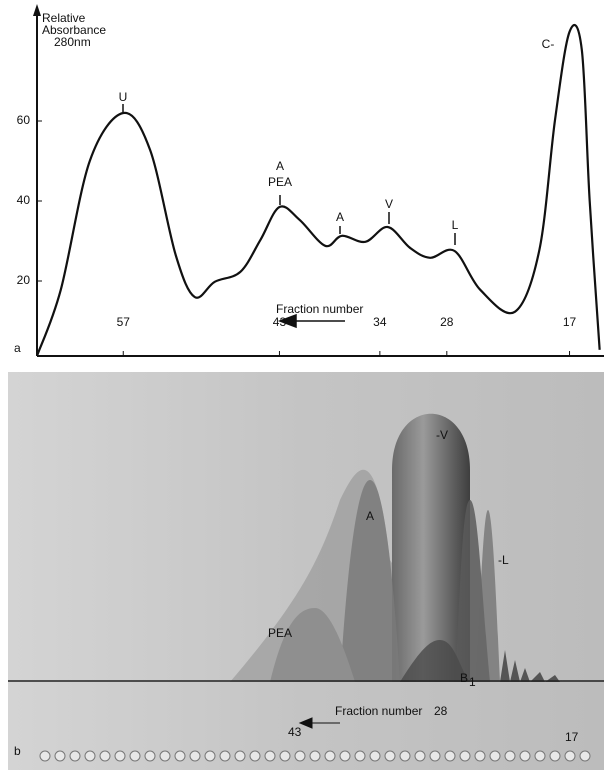 The width and height of the screenshot is (607, 770). Describe the element at coordinates (311, 321) in the screenshot. I see `x-axis-arrow` at that location.